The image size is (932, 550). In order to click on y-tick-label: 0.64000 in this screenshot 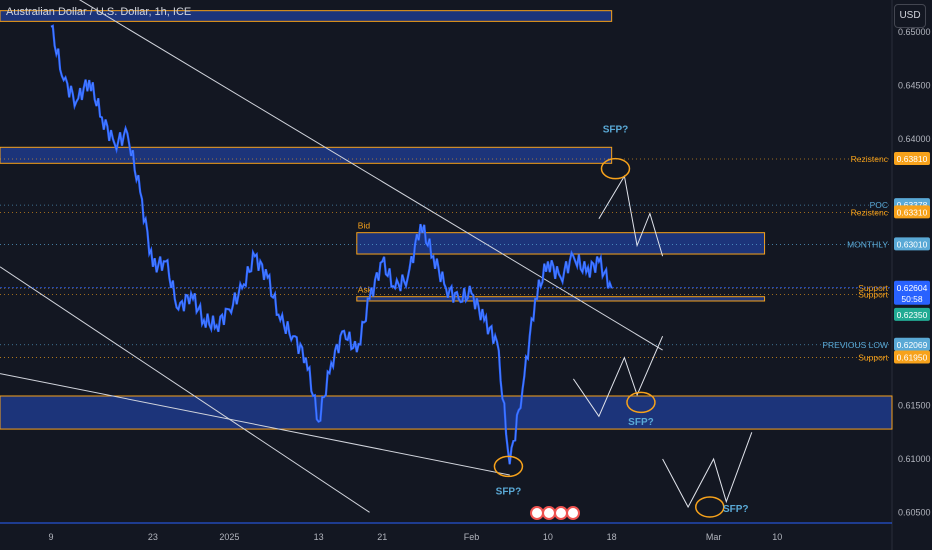, I will do `click(914, 139)`.